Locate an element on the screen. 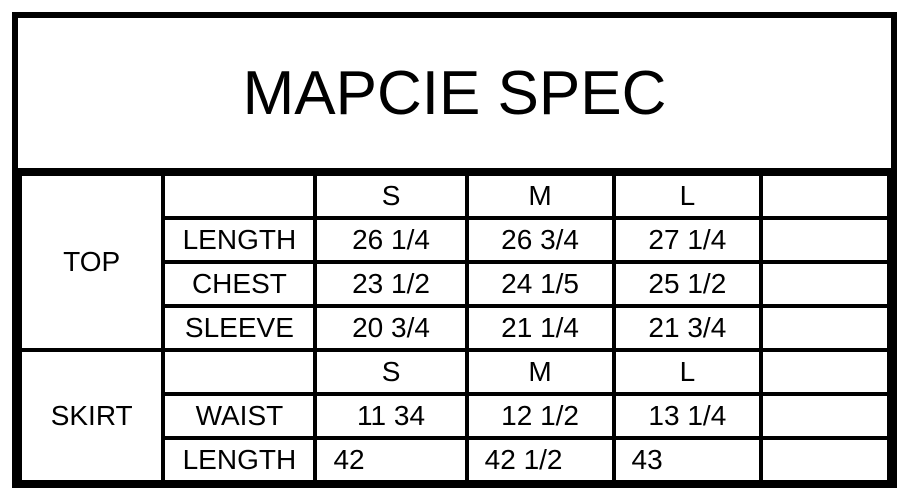 Image resolution: width=909 pixels, height=501 pixels. table-row-top-sleeve: SLEEVE 20 3/4 21 1/4 21 3/4 is located at coordinates (455, 328).